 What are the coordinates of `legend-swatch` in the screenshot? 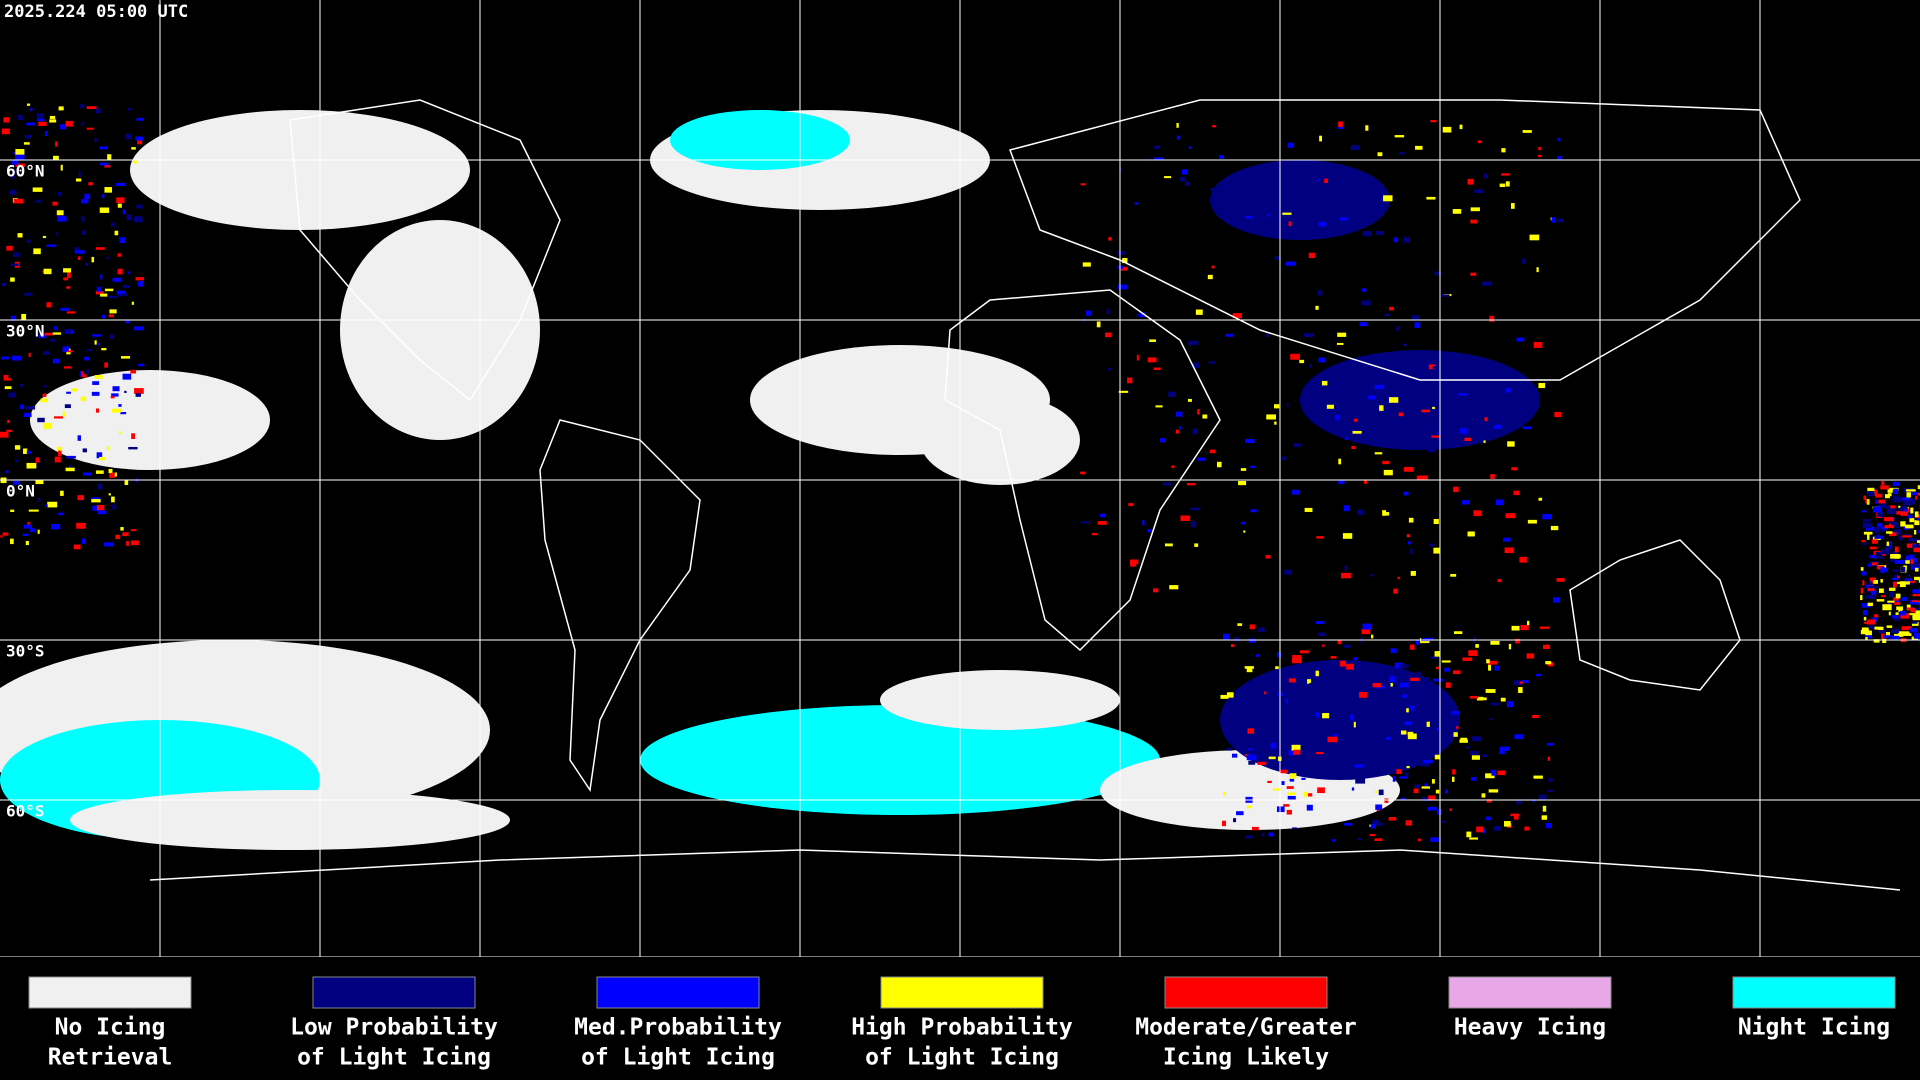 It's located at (1530, 992).